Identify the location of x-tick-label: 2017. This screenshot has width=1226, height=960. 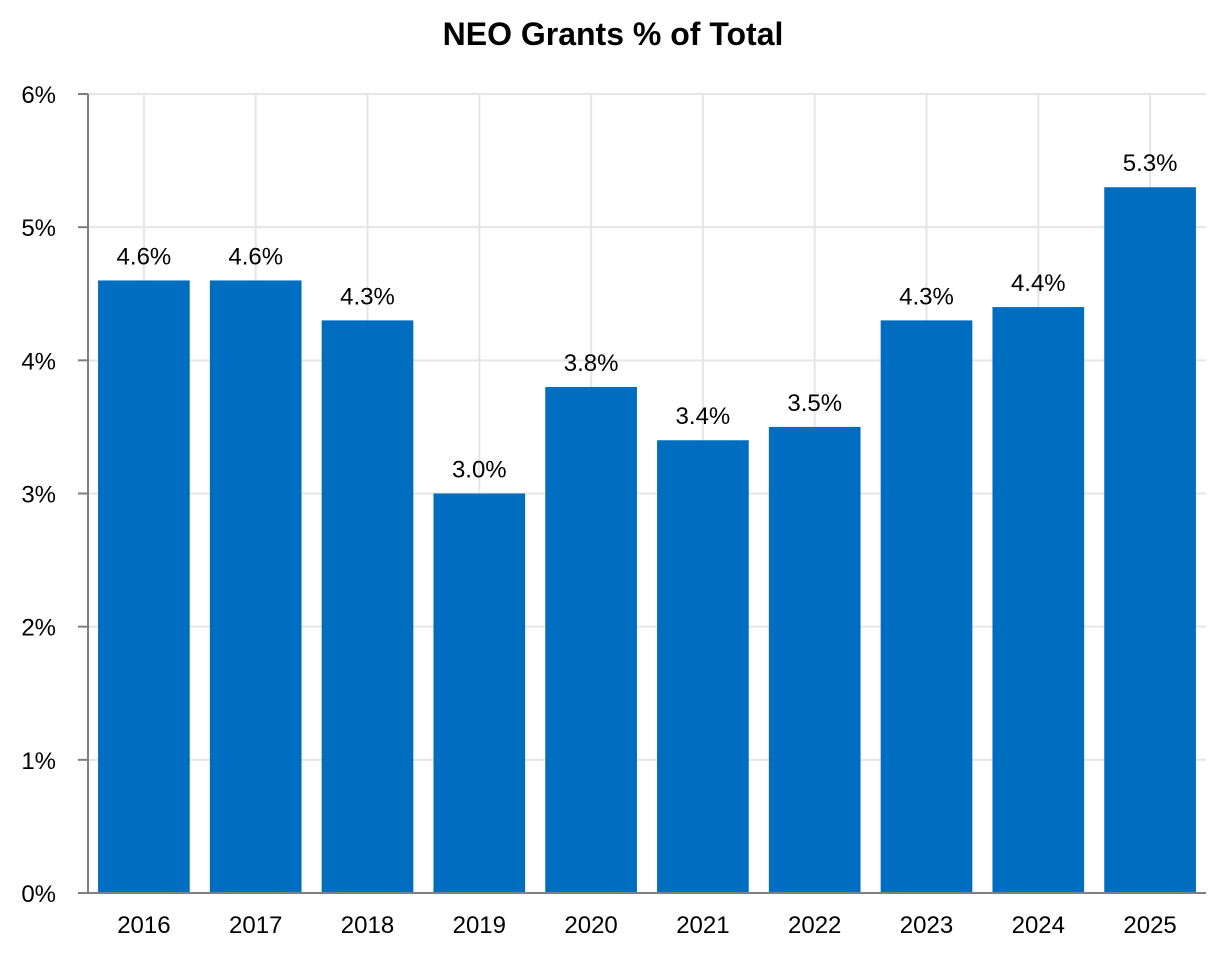
(255, 925).